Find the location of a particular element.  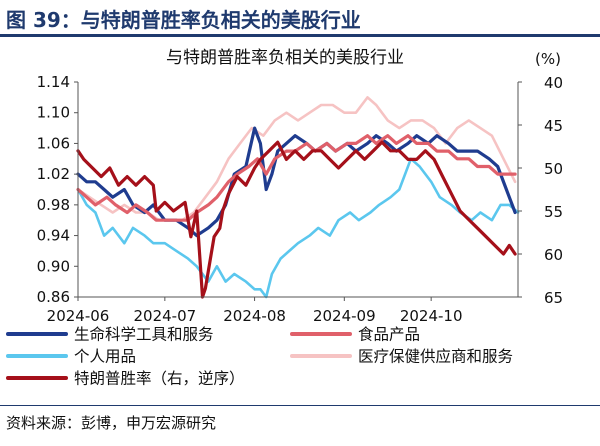

right-tick-label: 40 is located at coordinates (553, 83).